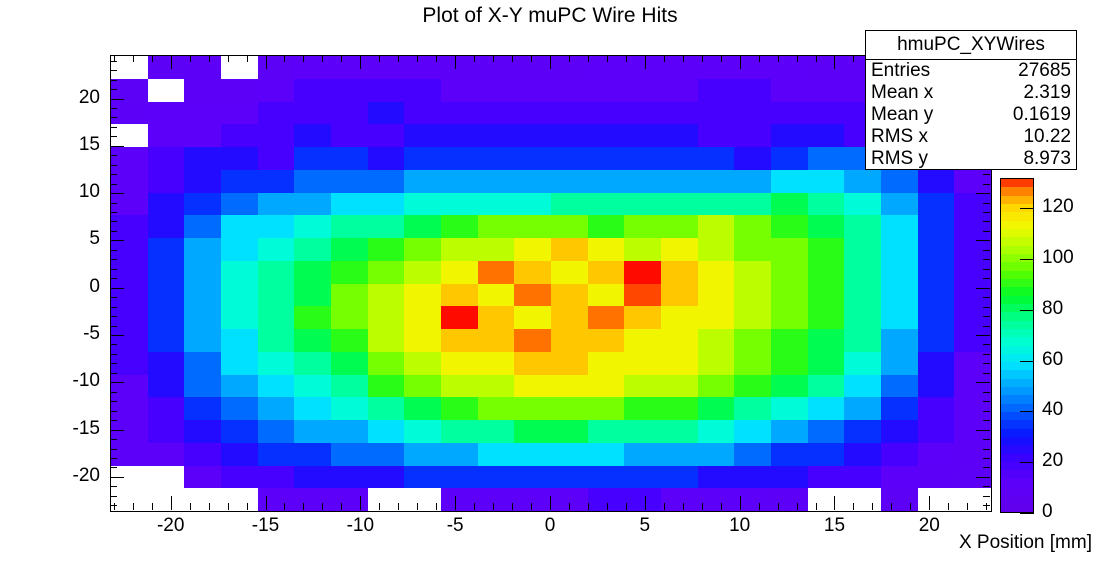 The image size is (1100, 567). I want to click on statistics-row: RMS y 8.973, so click(971, 159).